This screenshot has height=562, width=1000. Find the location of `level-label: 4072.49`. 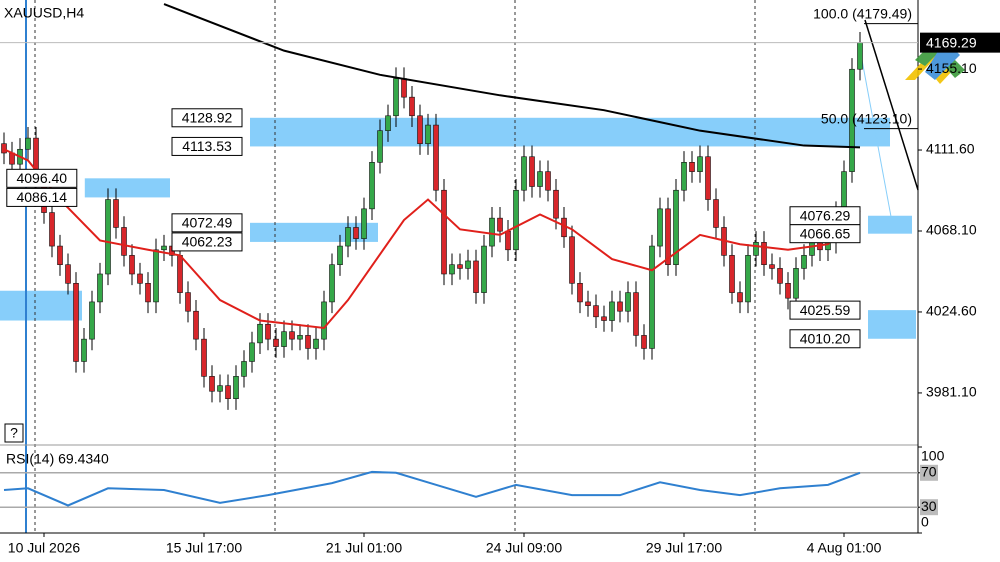

level-label: 4072.49 is located at coordinates (207, 223).